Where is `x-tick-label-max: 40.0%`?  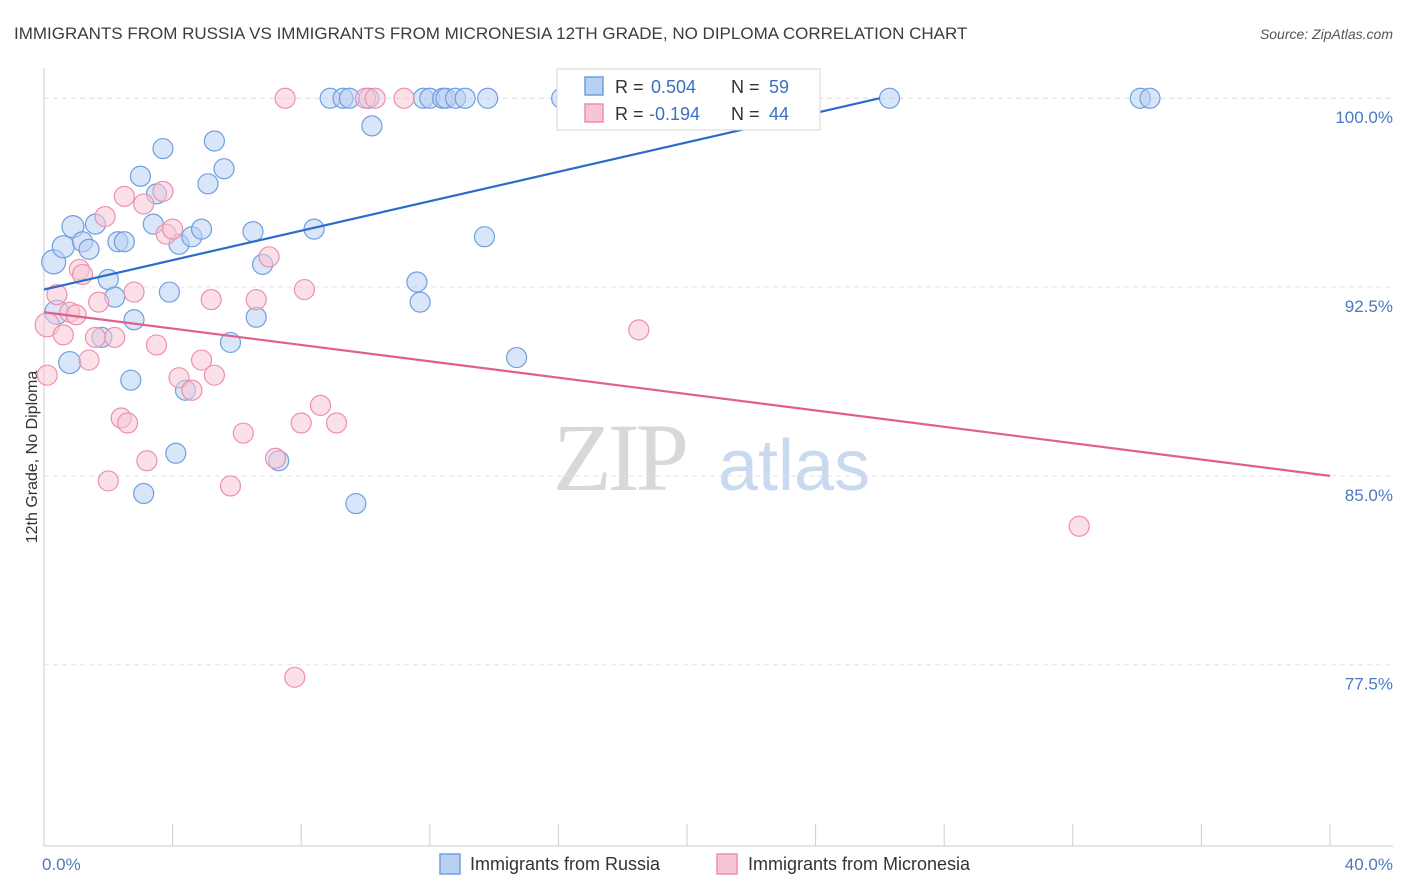 x-tick-label-max: 40.0% is located at coordinates (1369, 864).